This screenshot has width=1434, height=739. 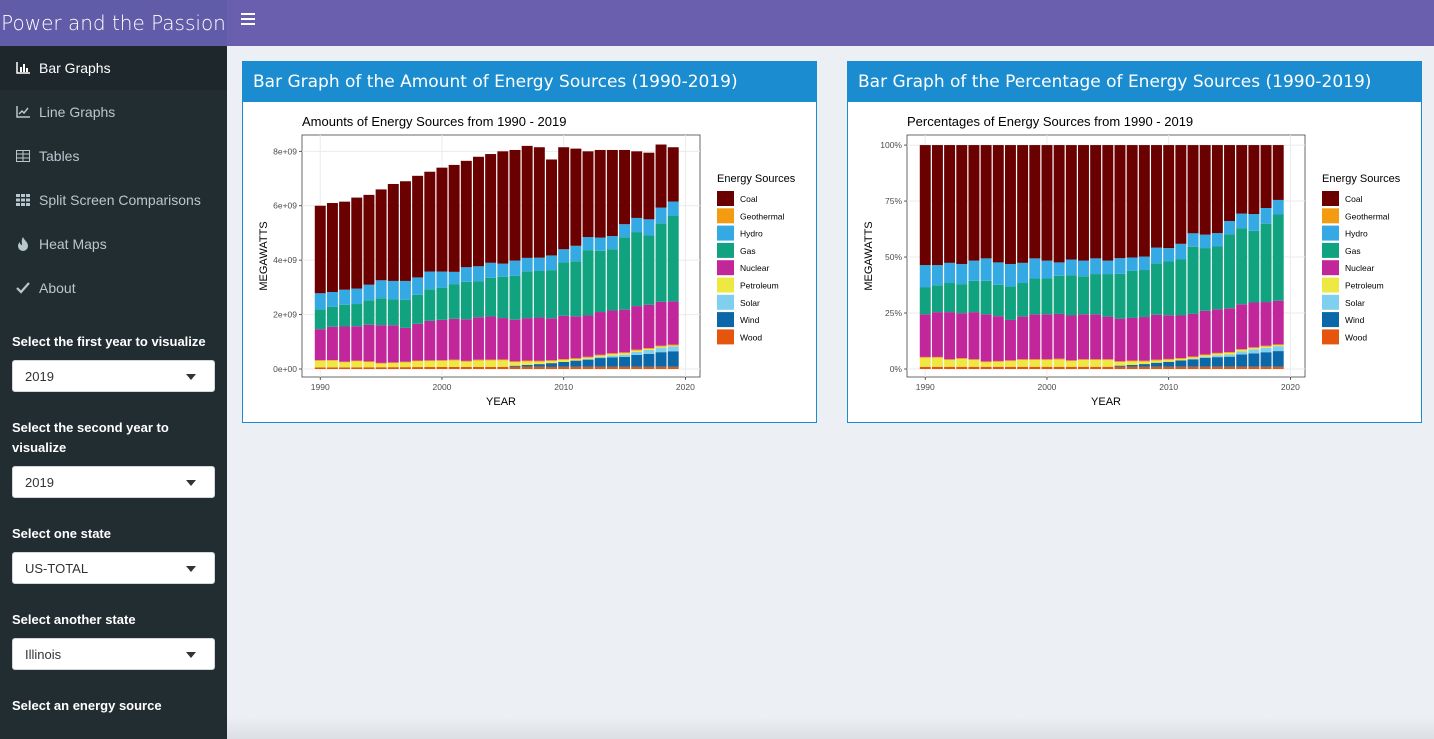 What do you see at coordinates (830, 23) in the screenshot?
I see `top-navbar` at bounding box center [830, 23].